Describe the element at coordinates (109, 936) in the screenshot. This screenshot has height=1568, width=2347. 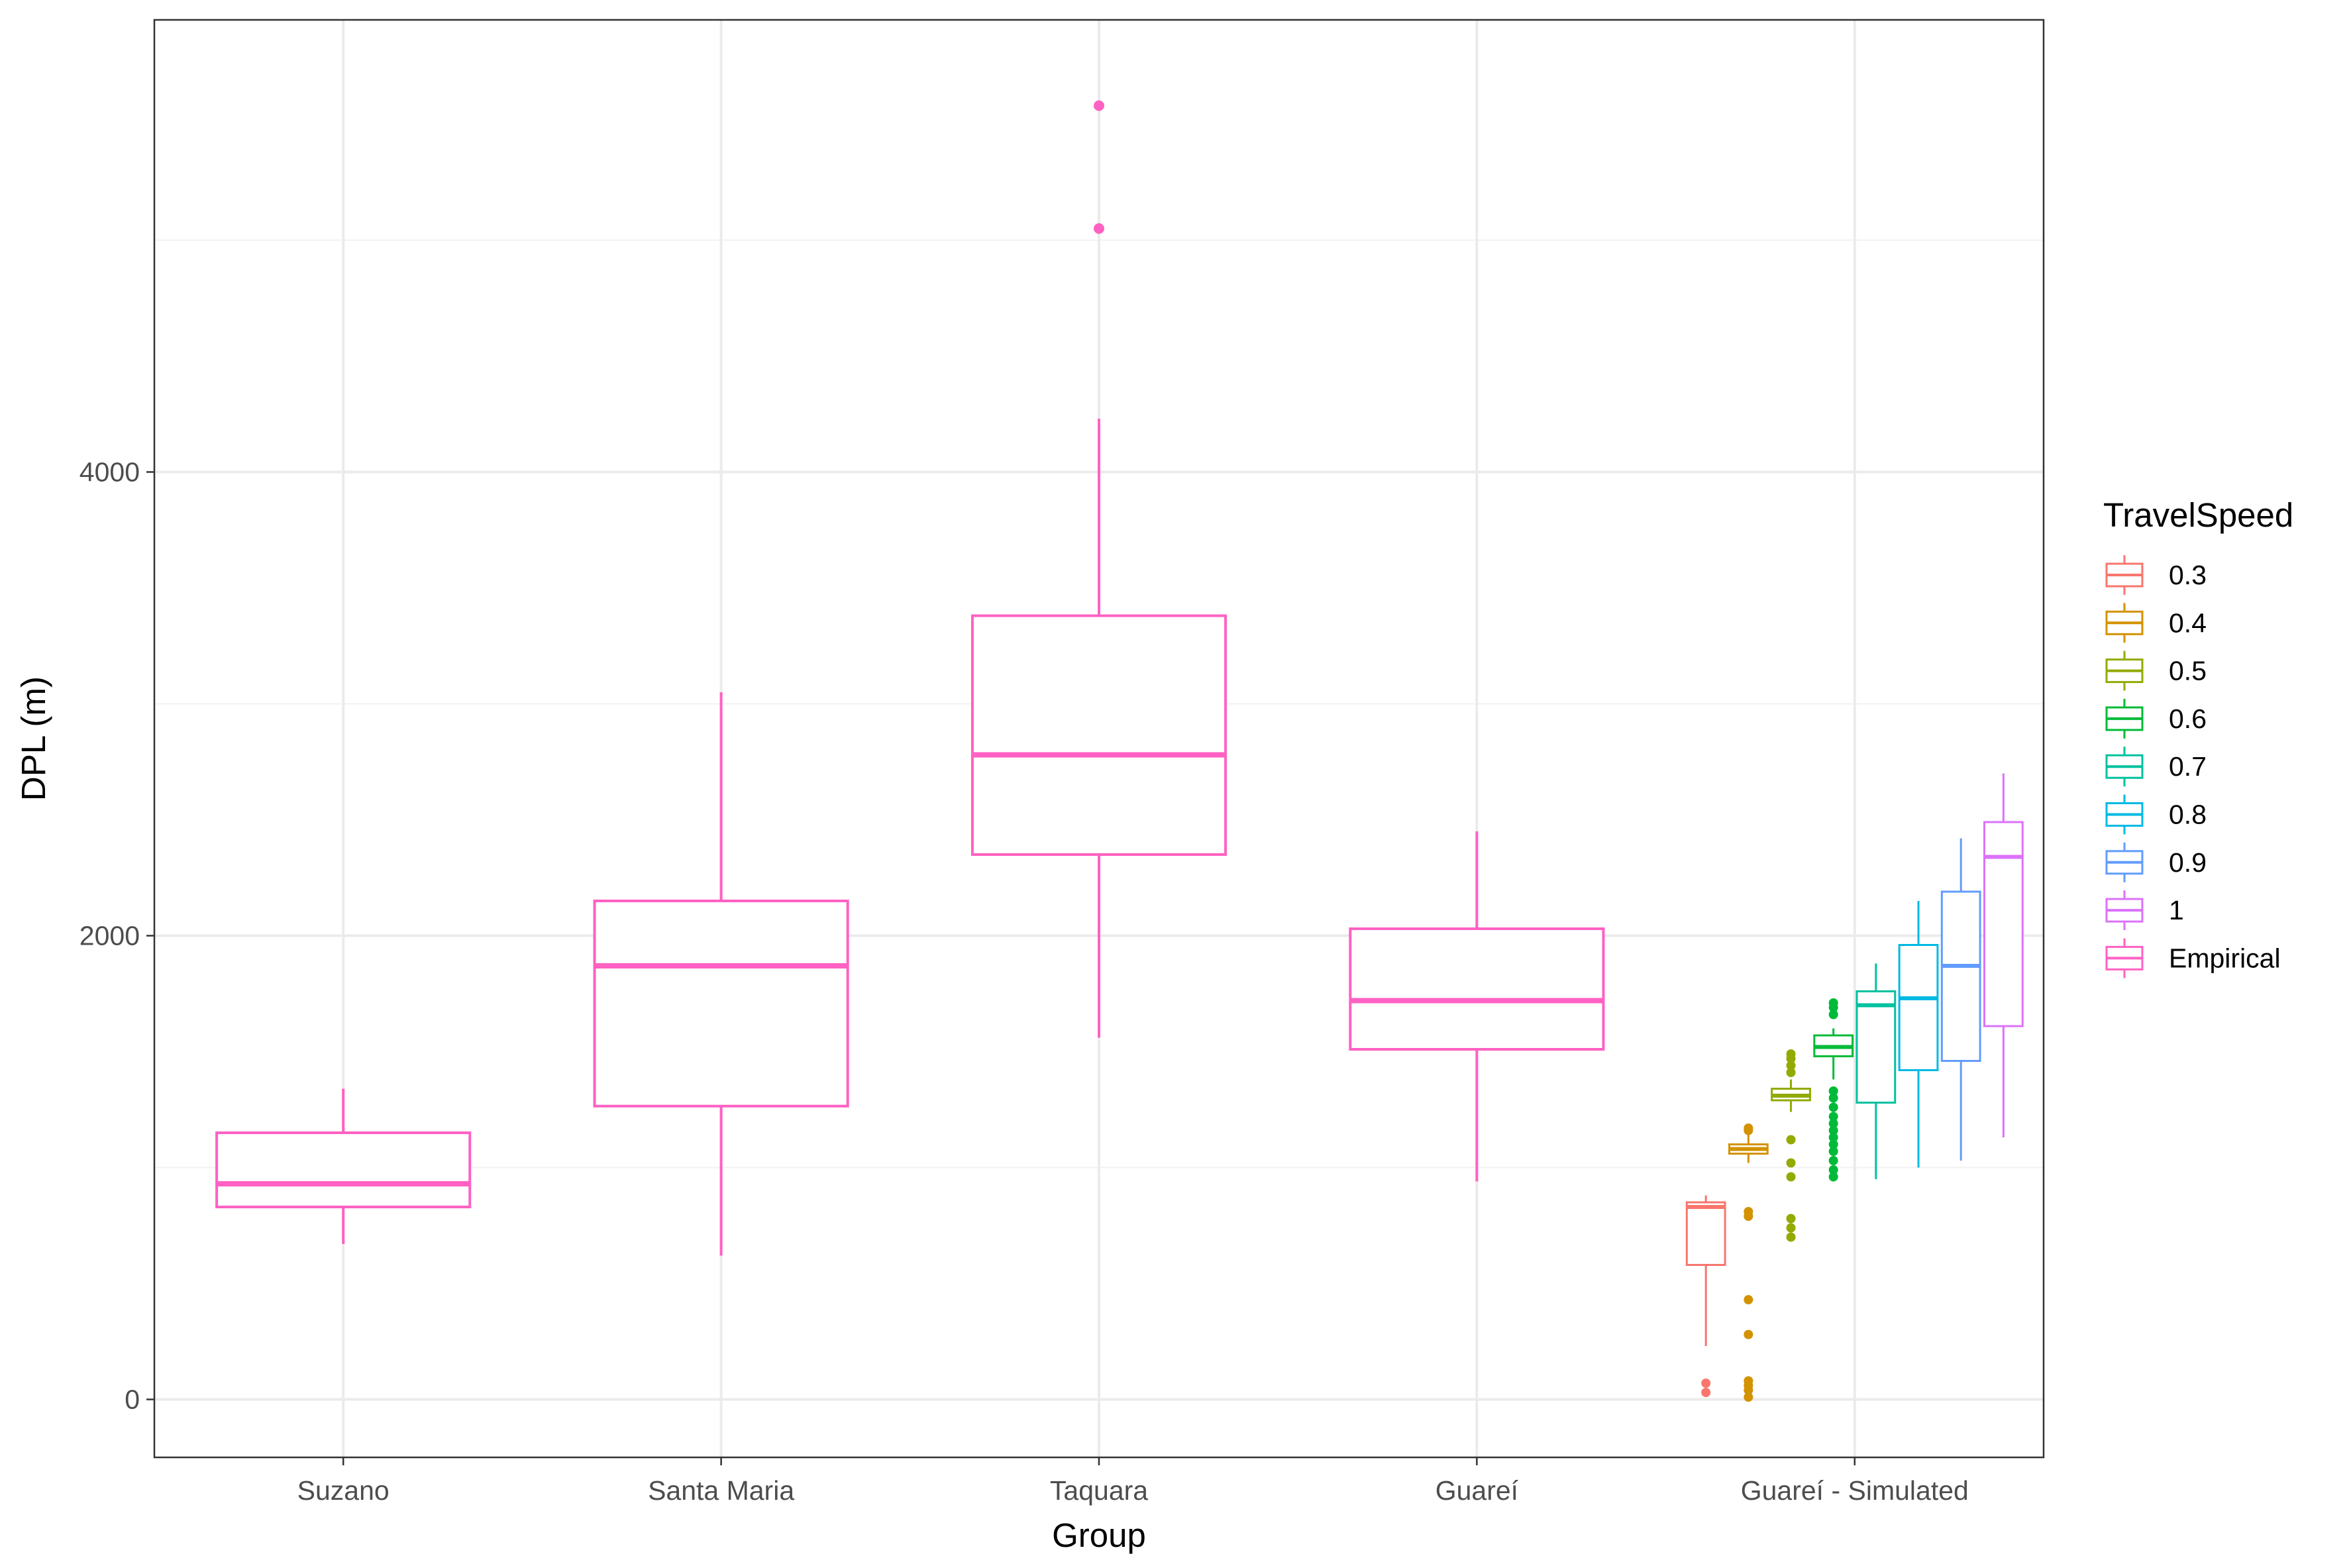
I see `y-tick-label: 2000` at that location.